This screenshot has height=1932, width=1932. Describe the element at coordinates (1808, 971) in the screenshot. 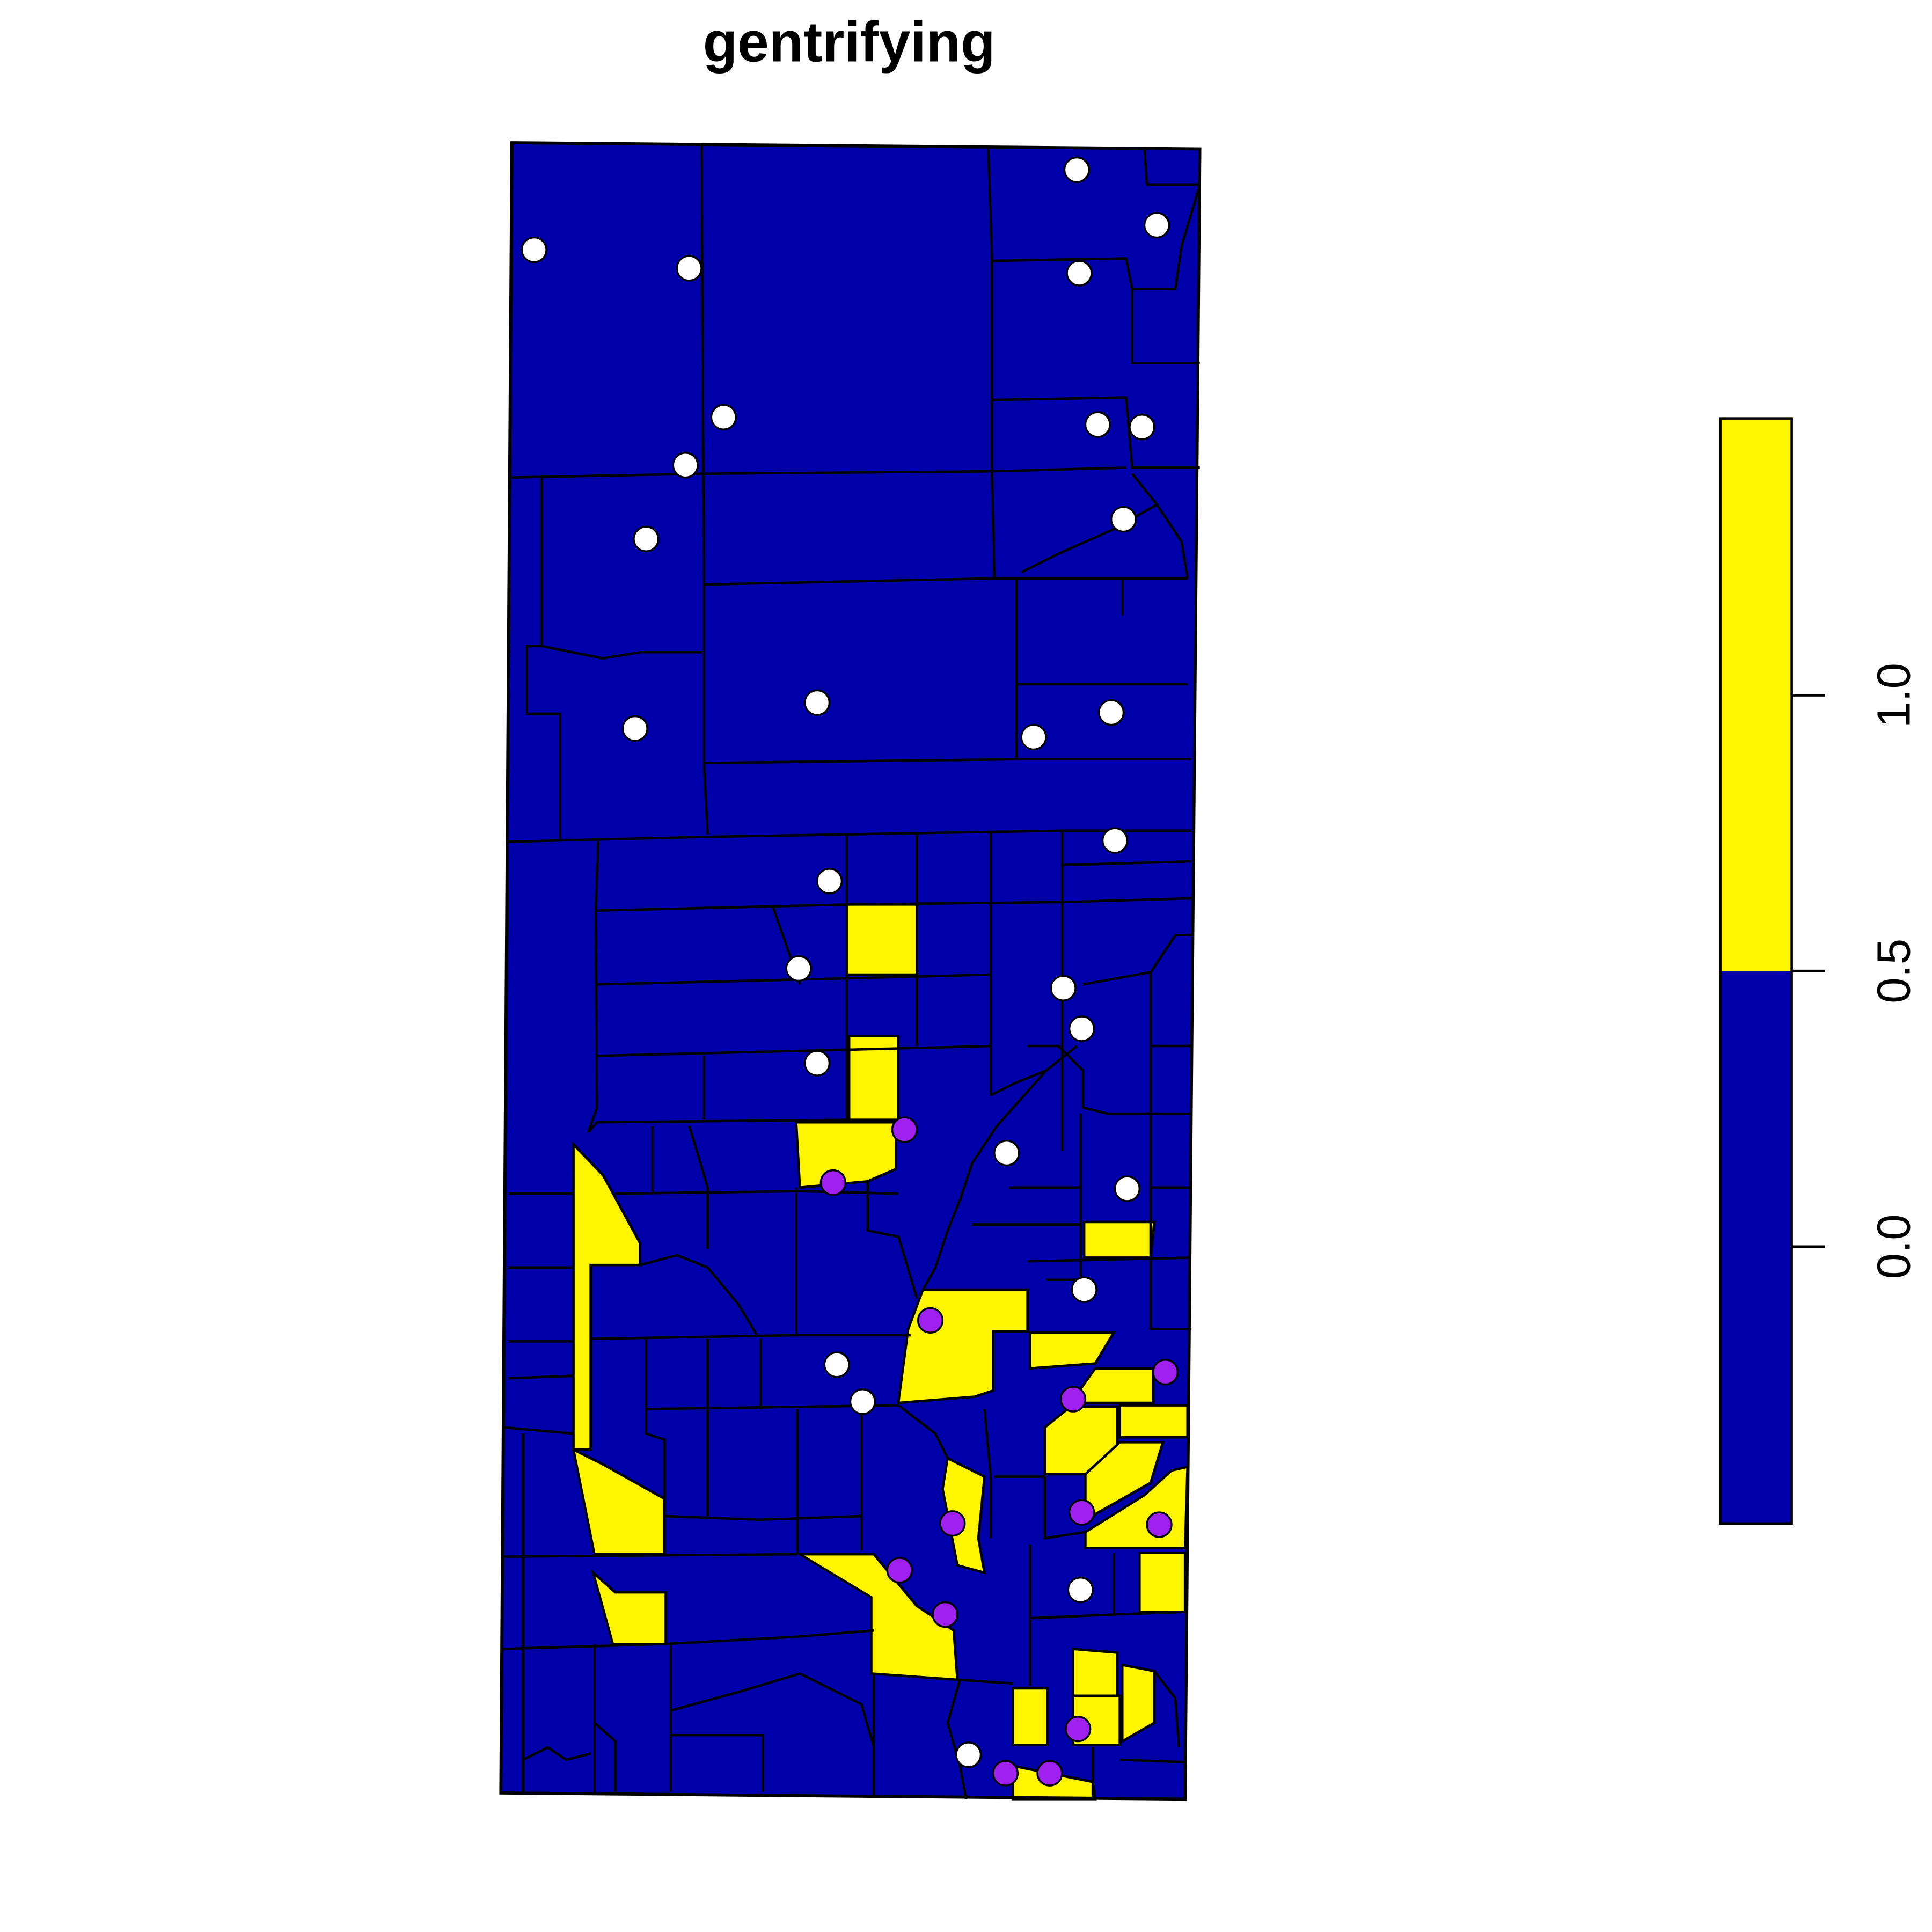

I see `legend-ticks` at that location.